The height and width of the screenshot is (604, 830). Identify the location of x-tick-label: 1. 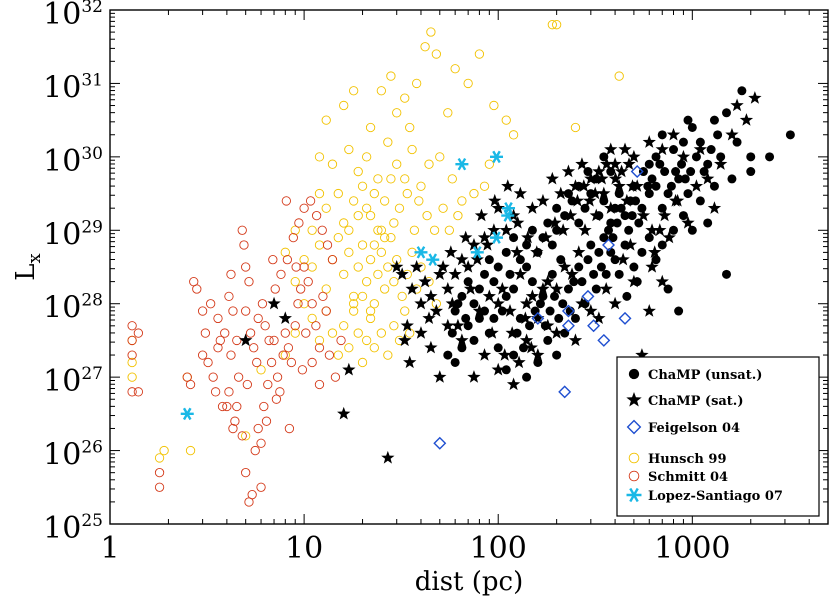
(109, 548).